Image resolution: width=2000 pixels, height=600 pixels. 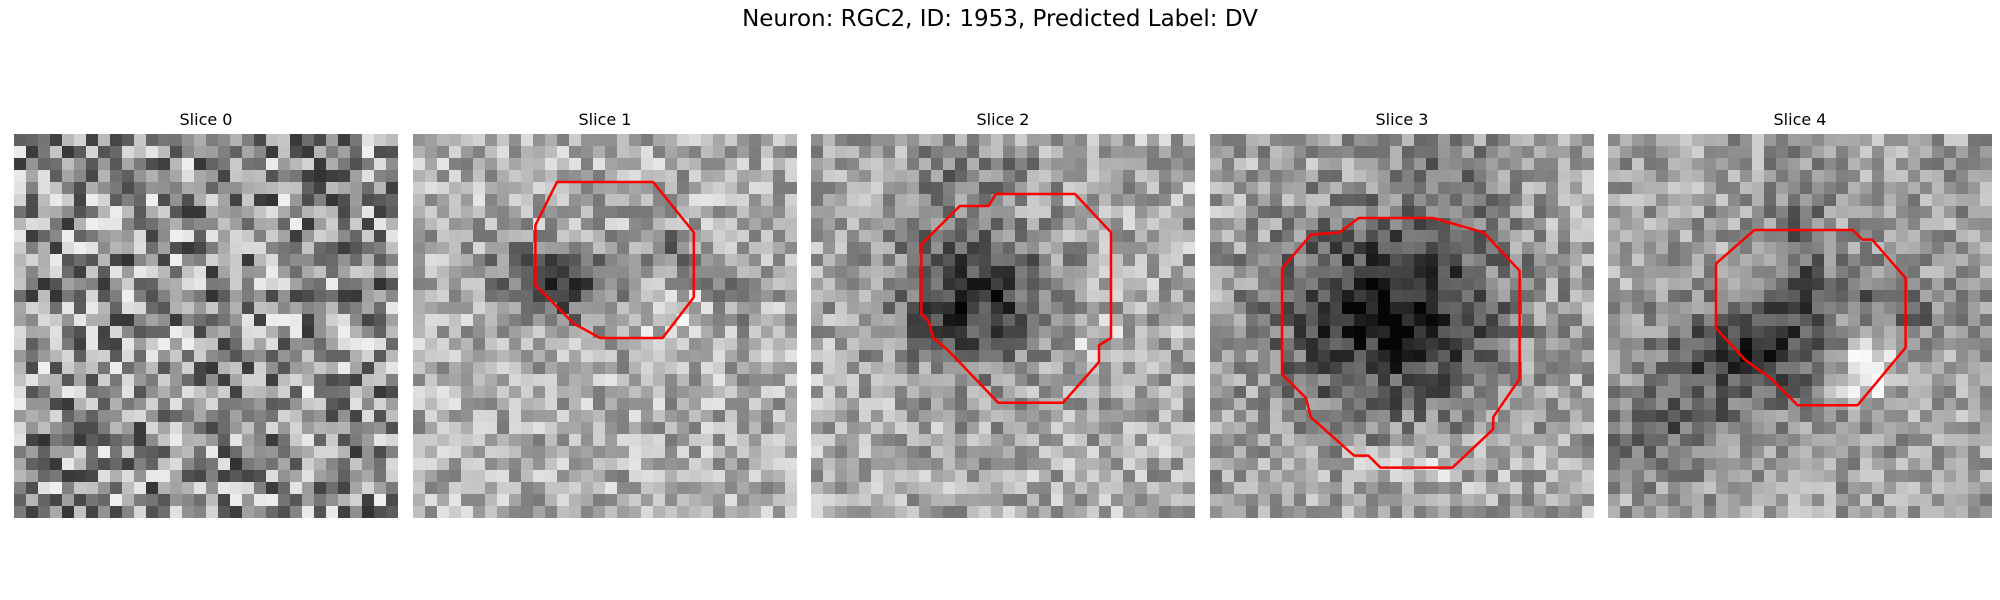 I want to click on slice-title-3: Slice 3, so click(x=1402, y=119).